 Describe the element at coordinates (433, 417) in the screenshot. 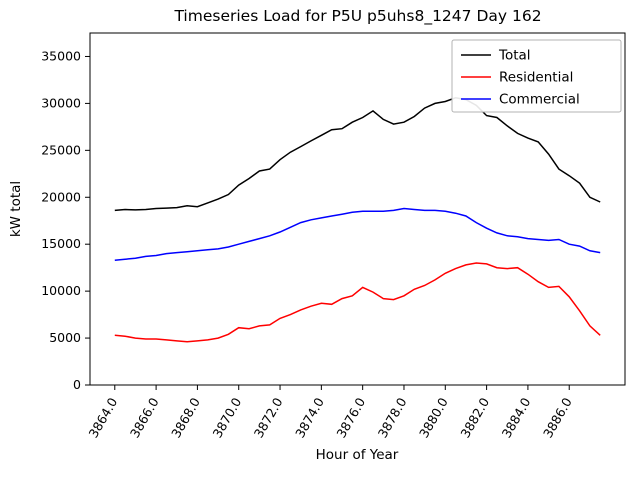

I see `x-tick-label: 3880.0` at that location.